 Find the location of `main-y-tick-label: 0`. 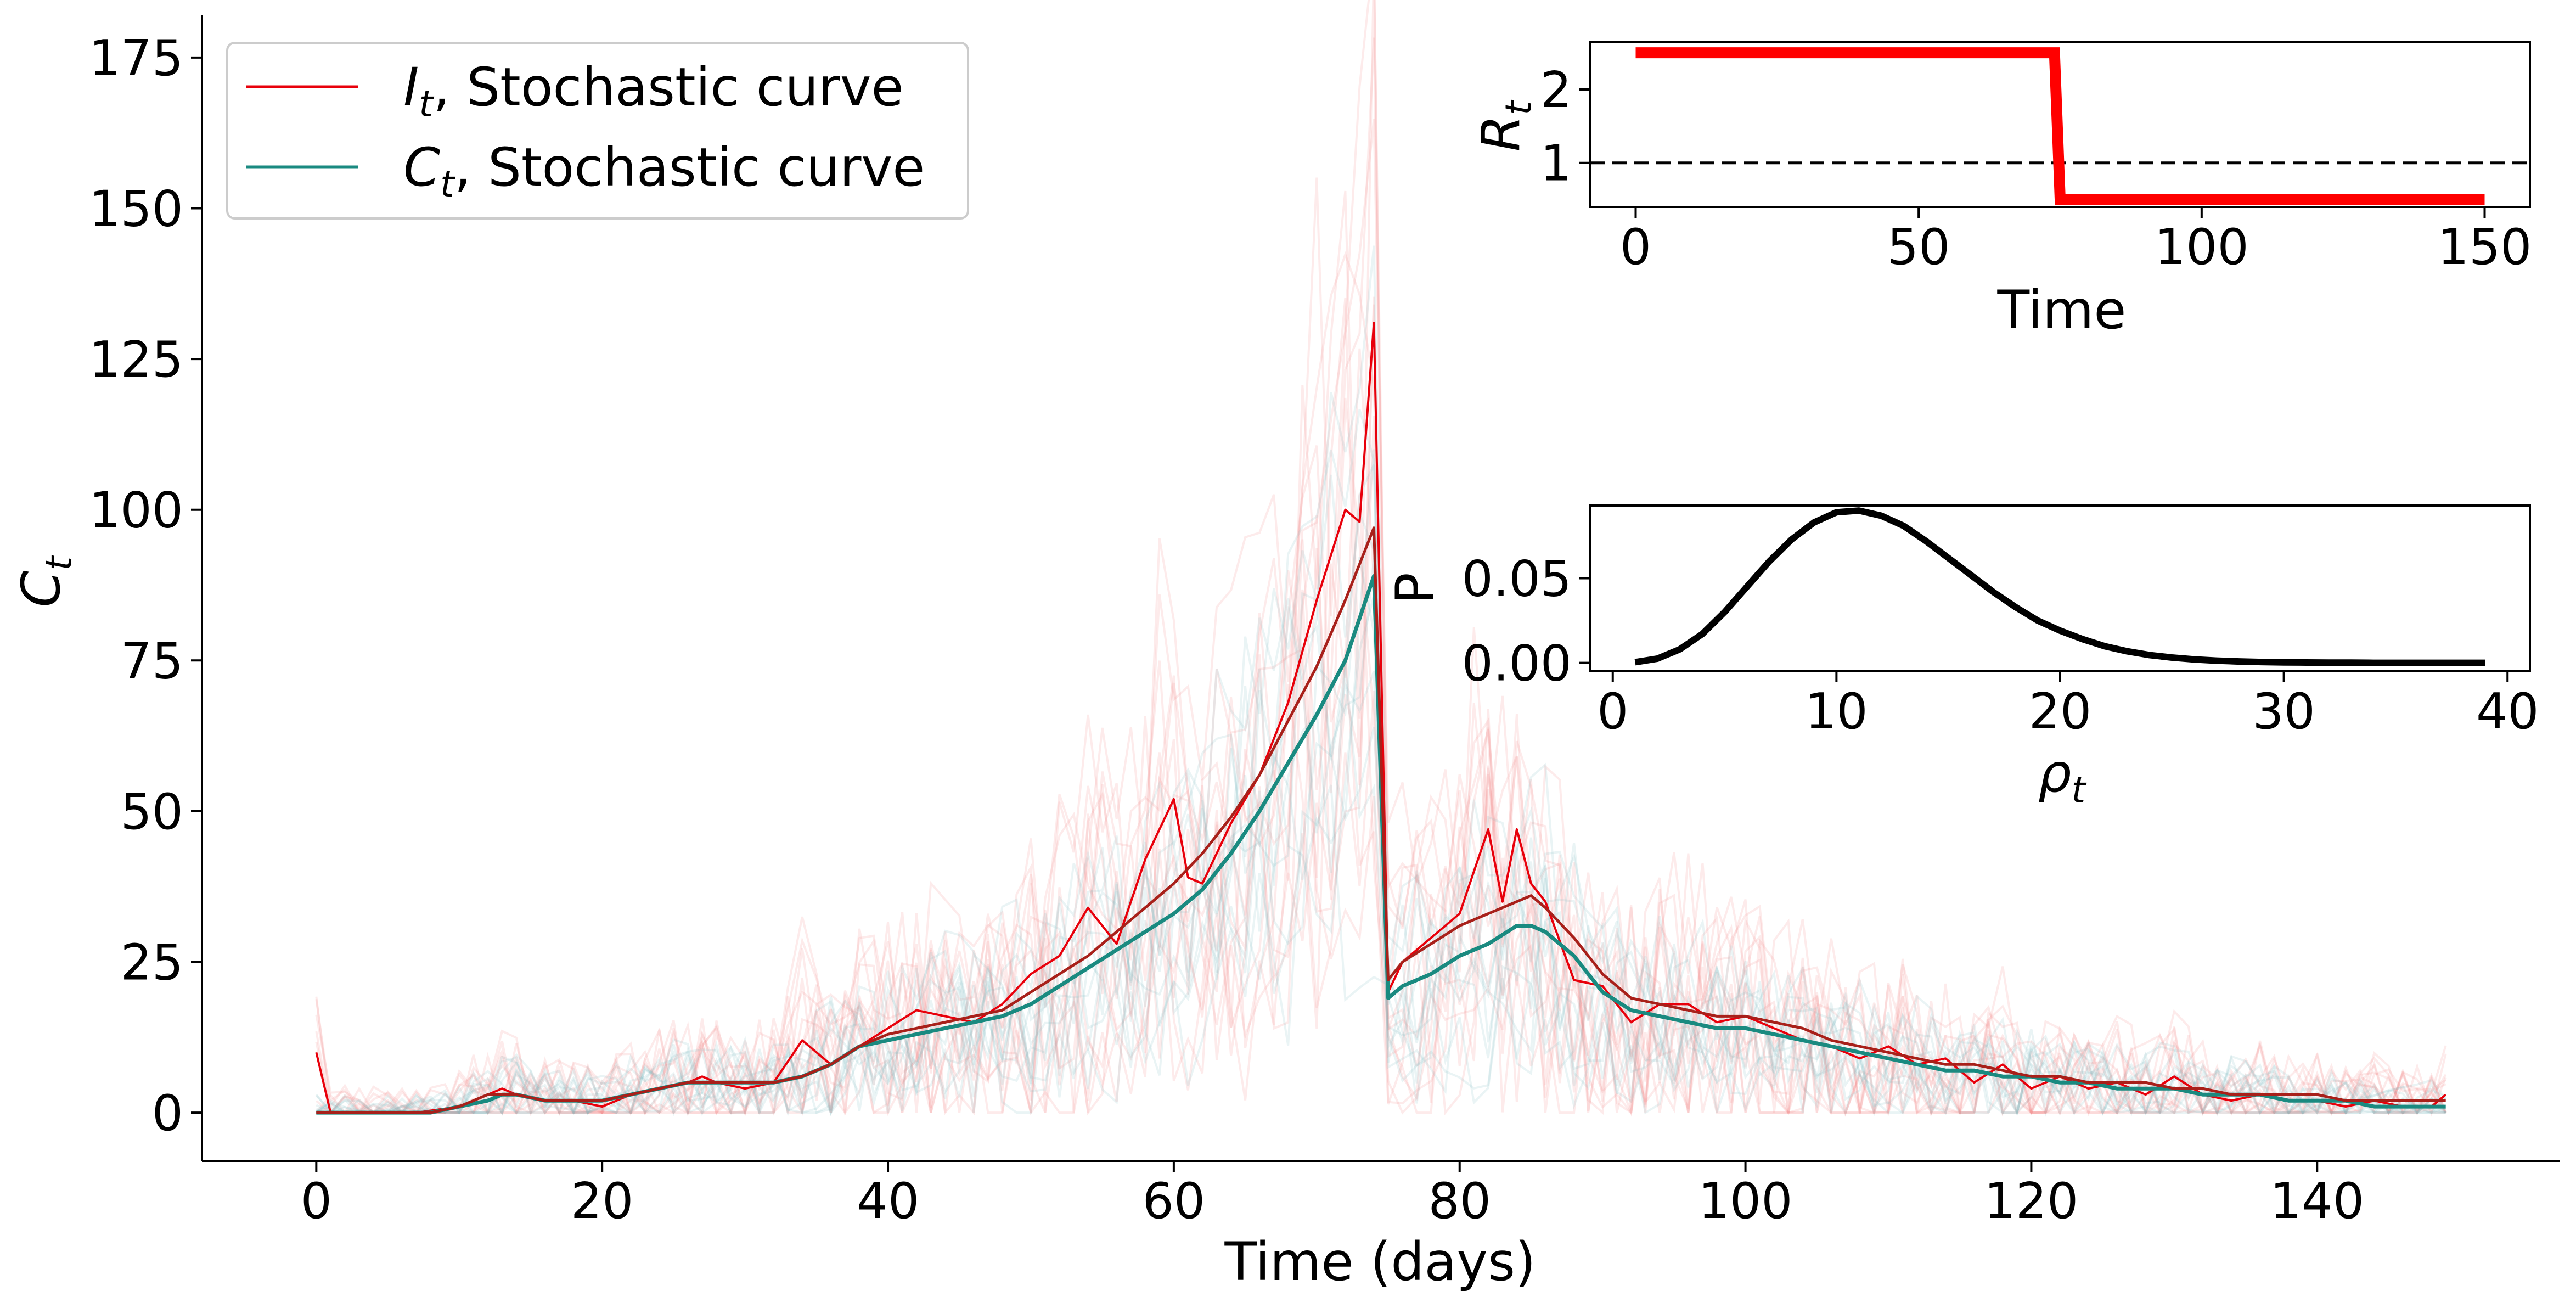

main-y-tick-label: 0 is located at coordinates (167, 1113).